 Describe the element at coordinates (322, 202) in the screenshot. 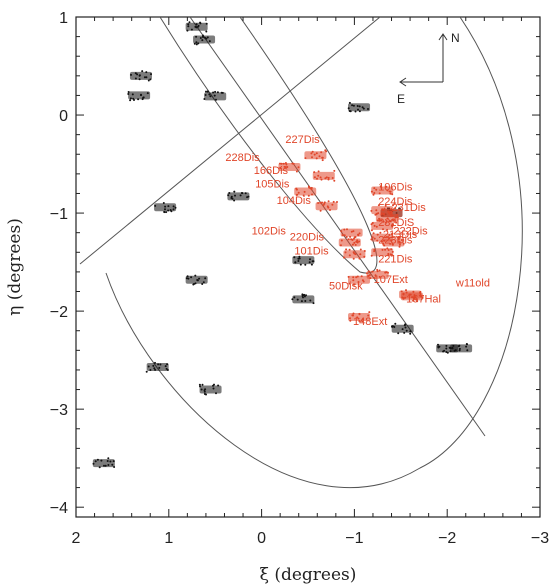

I see `field-104dis-star` at that location.